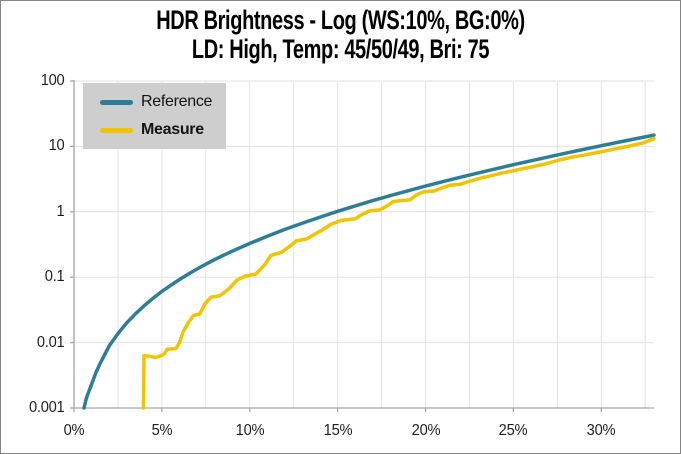 The height and width of the screenshot is (454, 681). What do you see at coordinates (513, 430) in the screenshot?
I see `x-axis-label: 25%` at bounding box center [513, 430].